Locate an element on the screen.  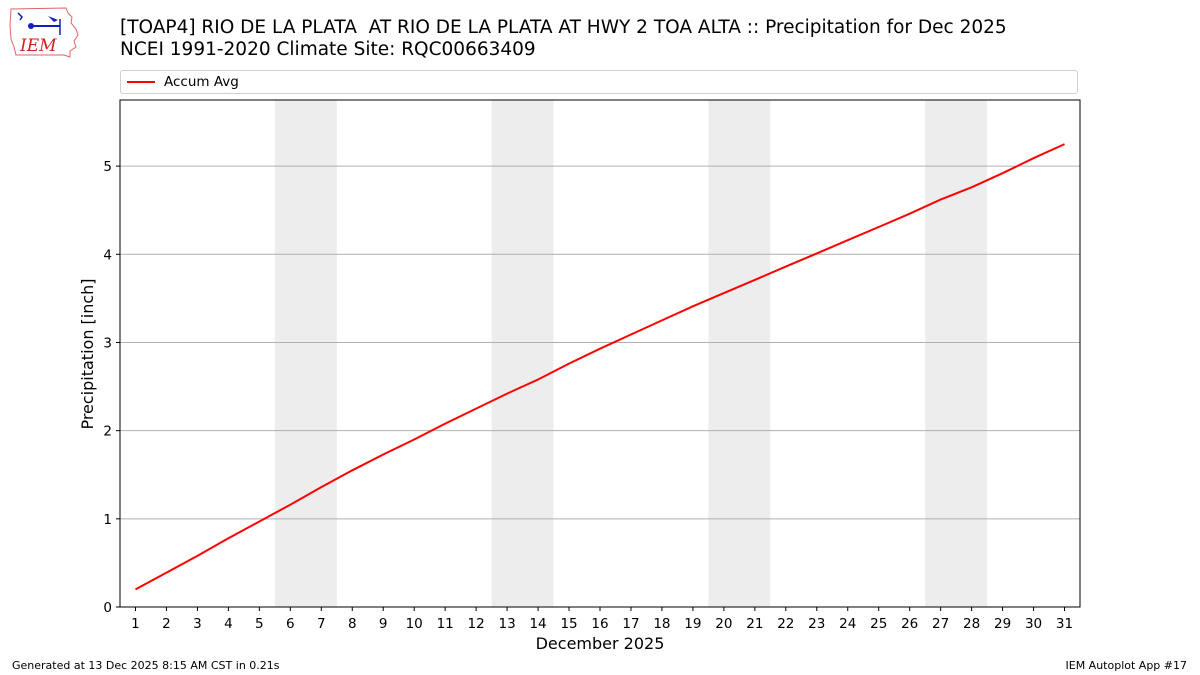
y-axis-ticks: 0 1 2 3 4 5 is located at coordinates (111, 387).